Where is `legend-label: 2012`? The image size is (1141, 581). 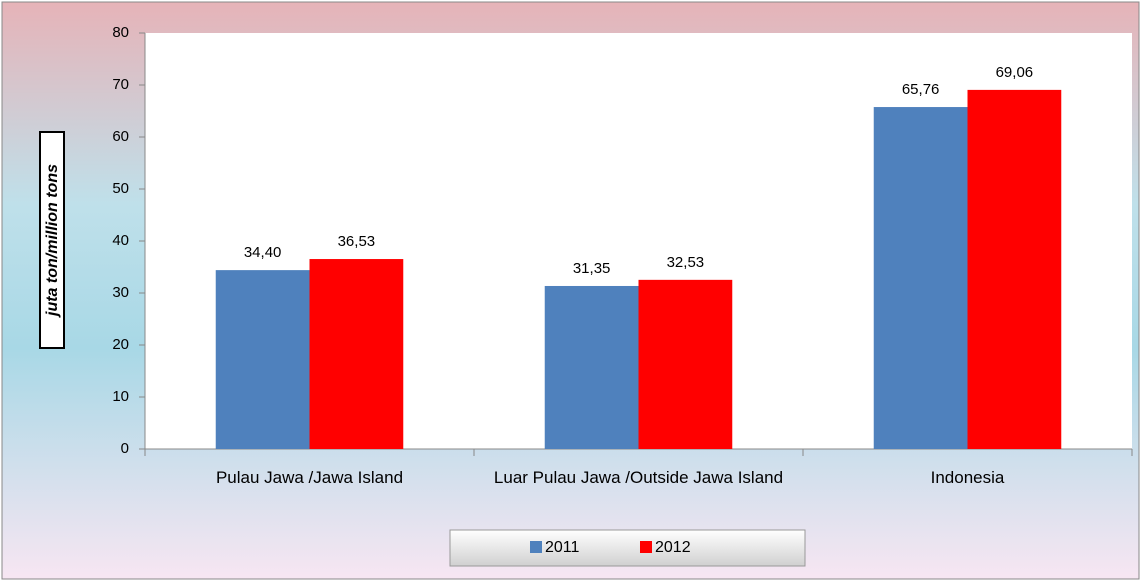
legend-label: 2012 is located at coordinates (673, 547).